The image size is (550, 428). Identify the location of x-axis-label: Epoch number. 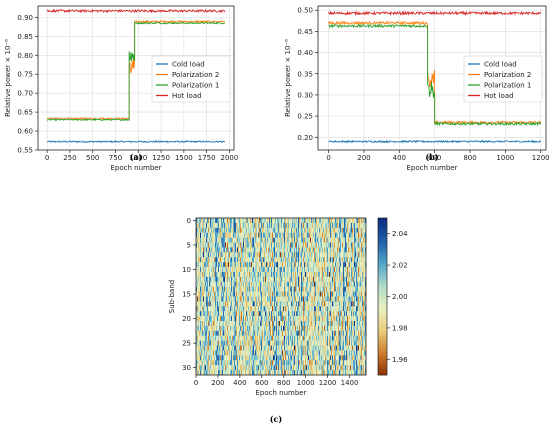
(136, 168).